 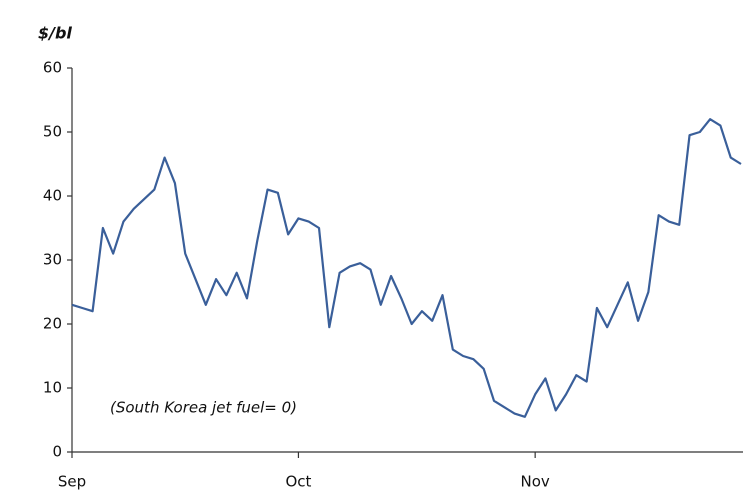 What do you see at coordinates (52, 324) in the screenshot?
I see `y-tick-label: 20` at bounding box center [52, 324].